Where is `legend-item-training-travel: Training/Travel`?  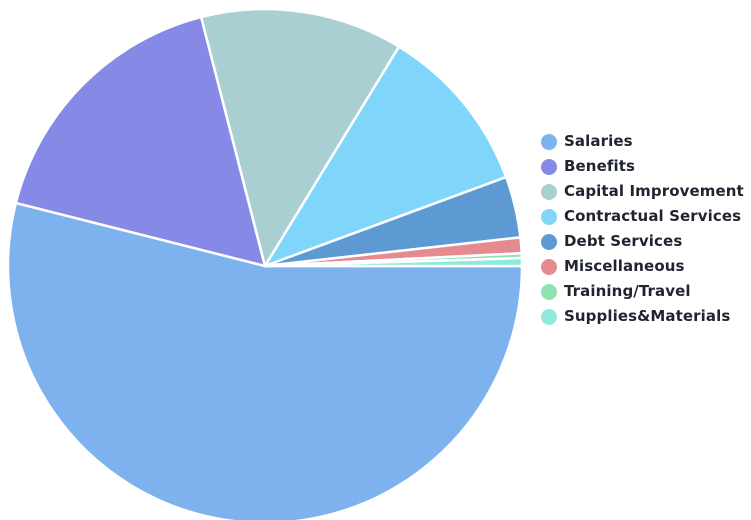 legend-item-training-travel: Training/Travel is located at coordinates (645, 291).